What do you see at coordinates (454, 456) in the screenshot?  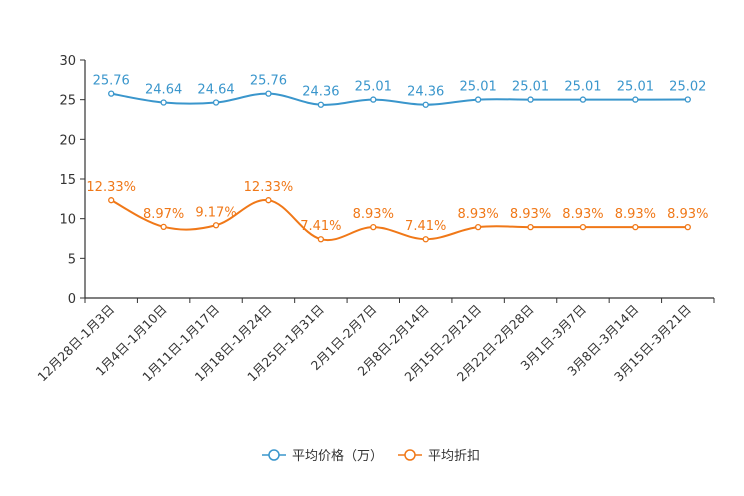 I see `legend-label: 平均折扣` at bounding box center [454, 456].